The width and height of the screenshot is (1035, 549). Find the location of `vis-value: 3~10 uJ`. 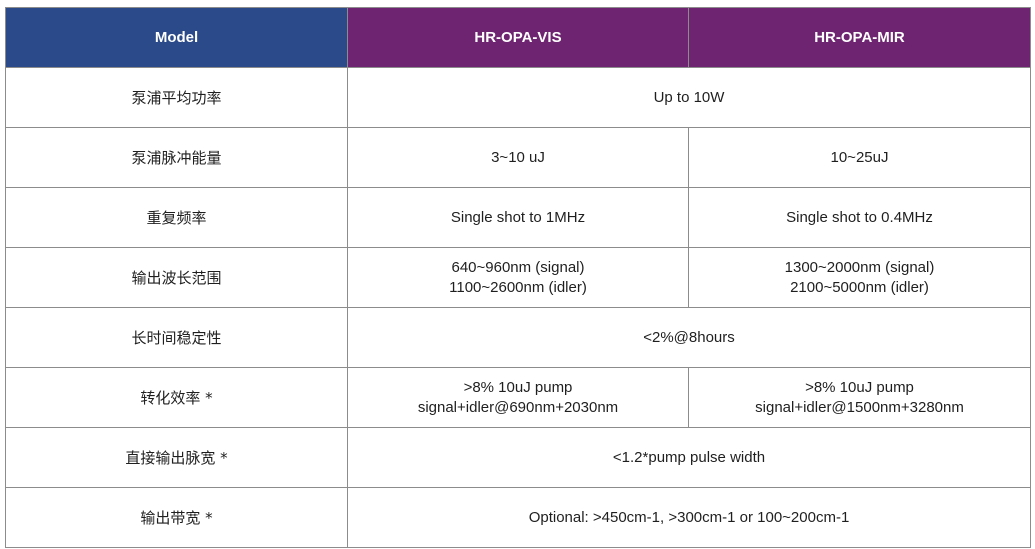

vis-value: 3~10 uJ is located at coordinates (518, 157).